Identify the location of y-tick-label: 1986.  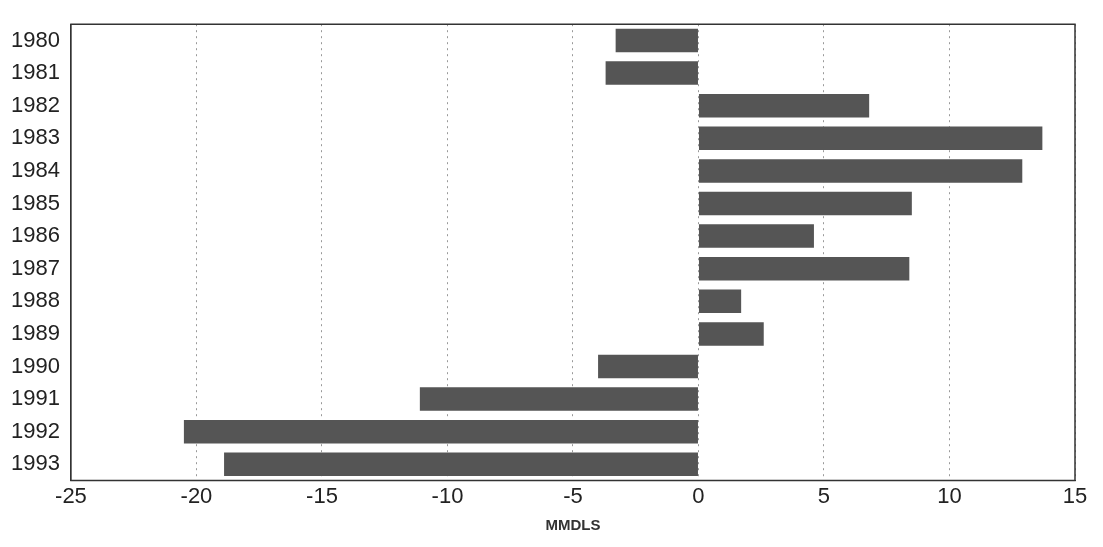
(35, 235).